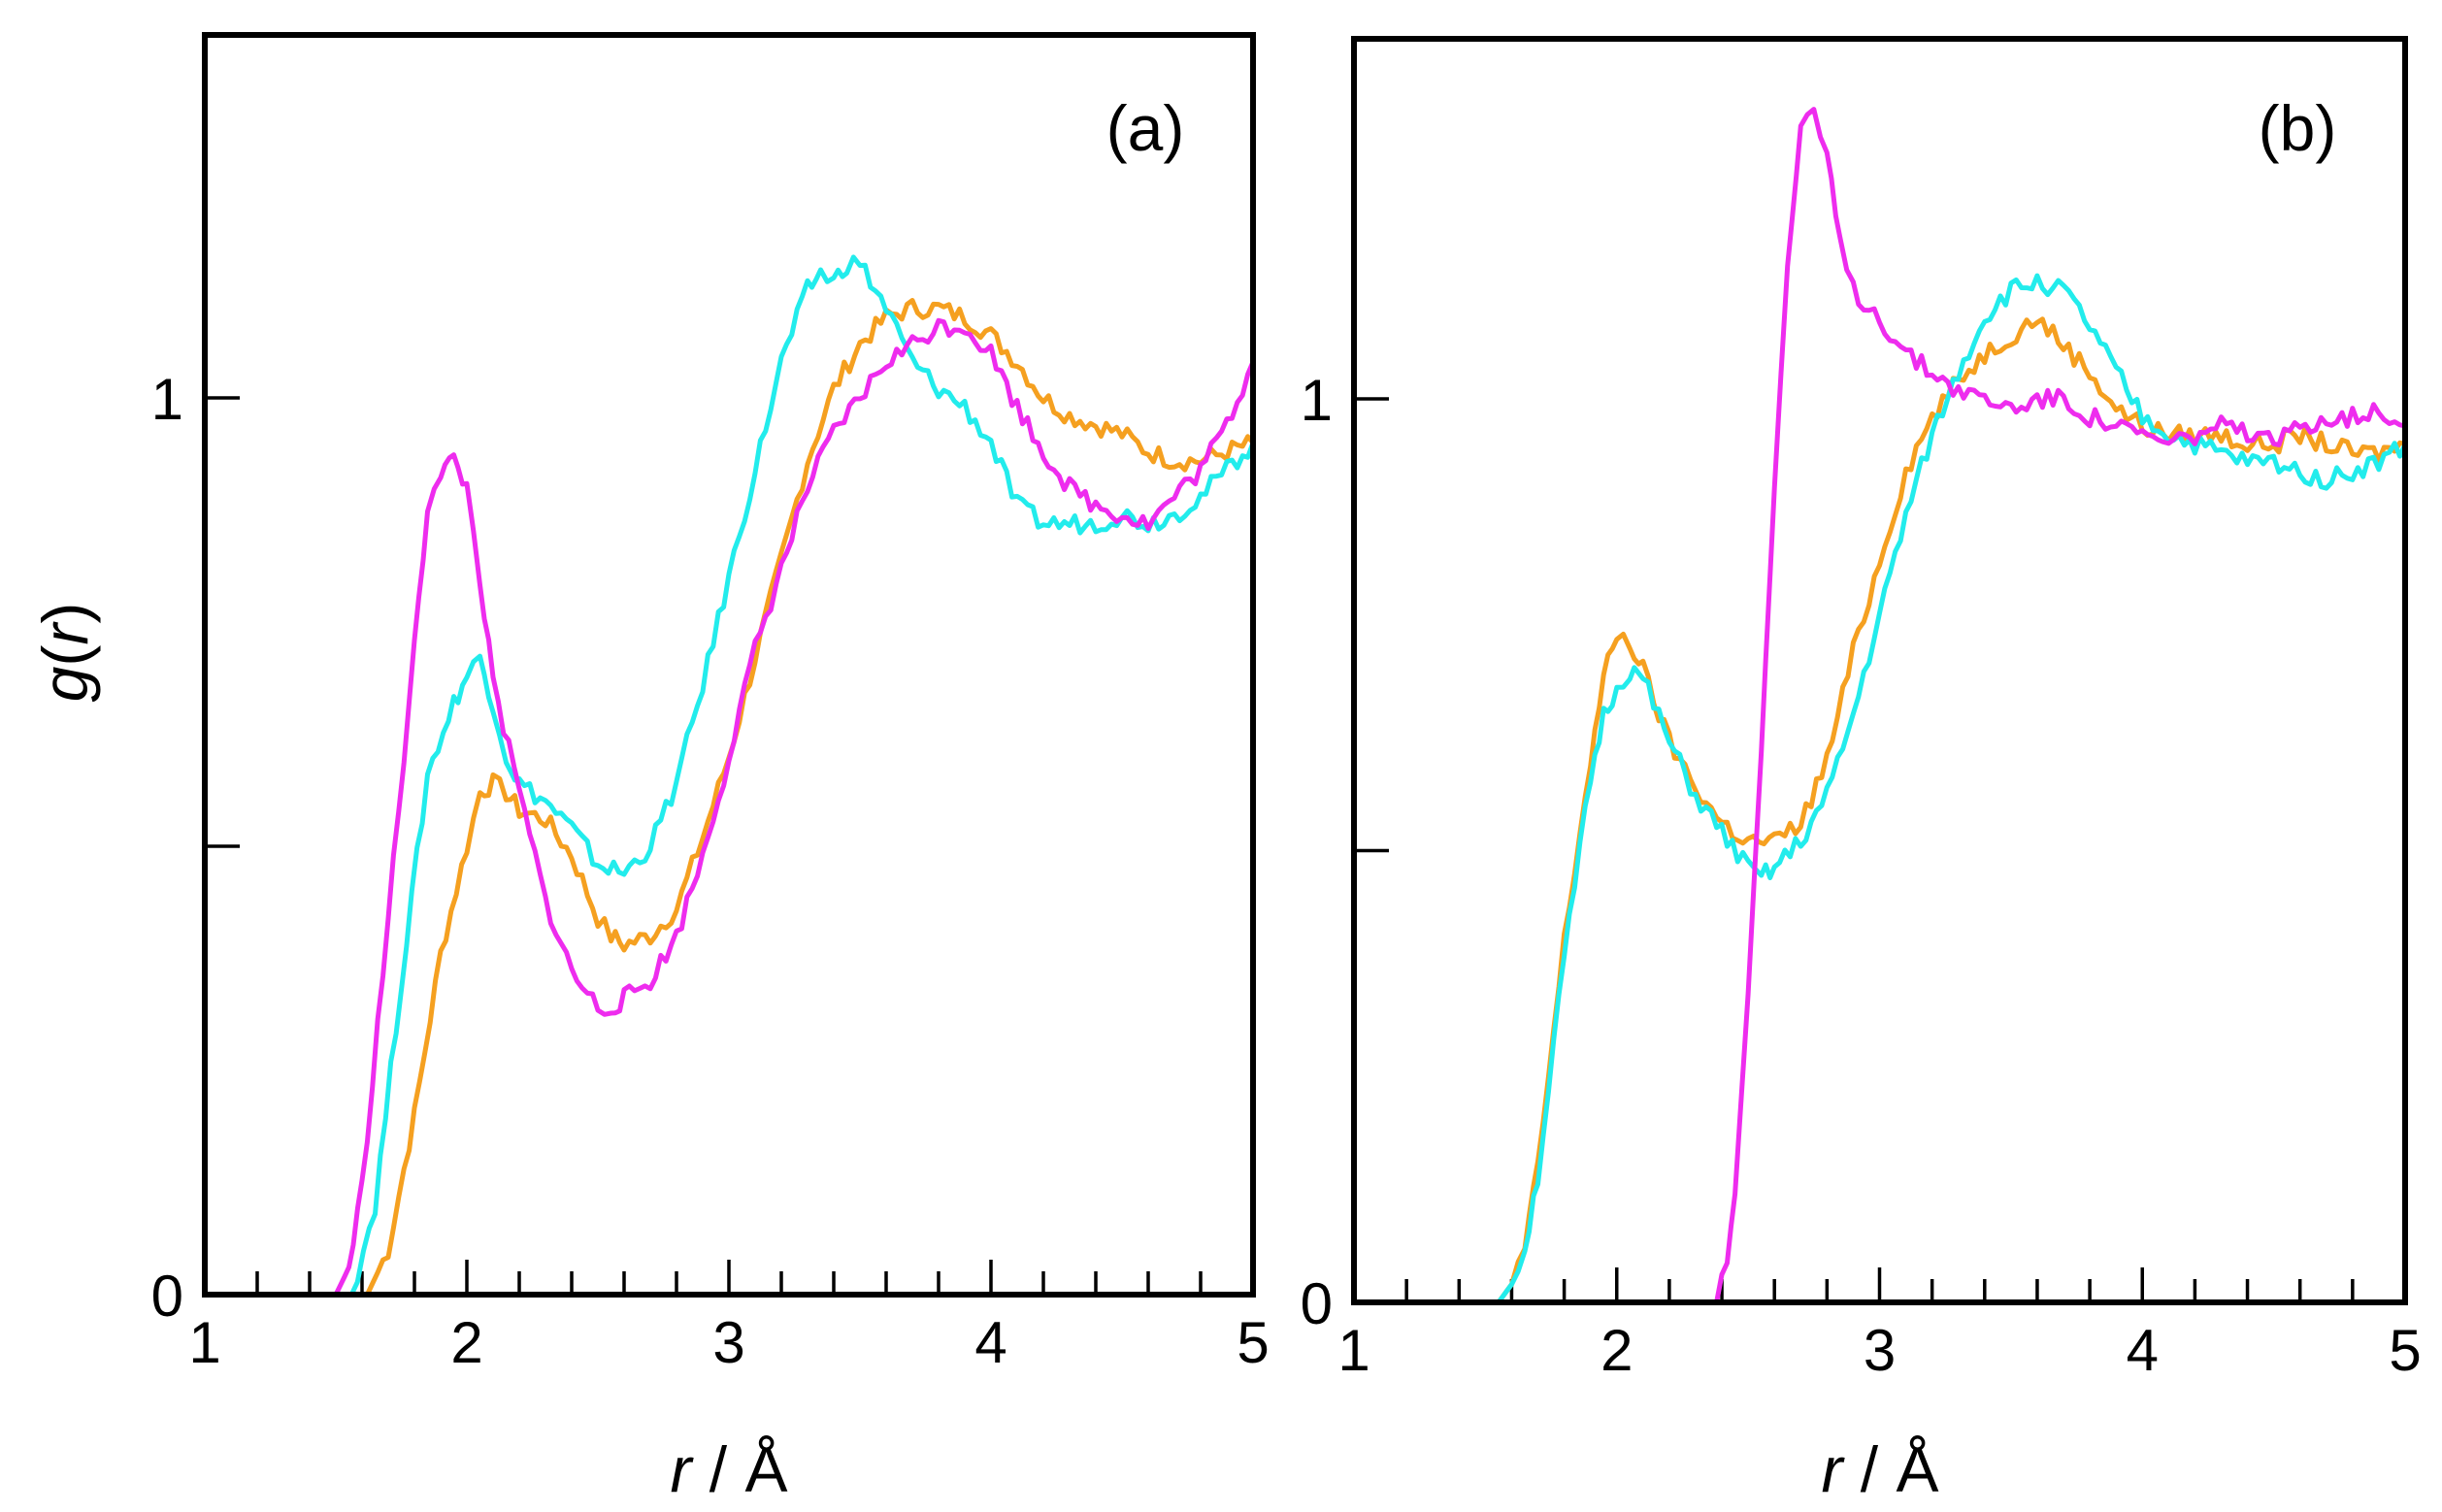  What do you see at coordinates (1833, 1469) in the screenshot?
I see `panel-b-xlabel-var: r` at bounding box center [1833, 1469].